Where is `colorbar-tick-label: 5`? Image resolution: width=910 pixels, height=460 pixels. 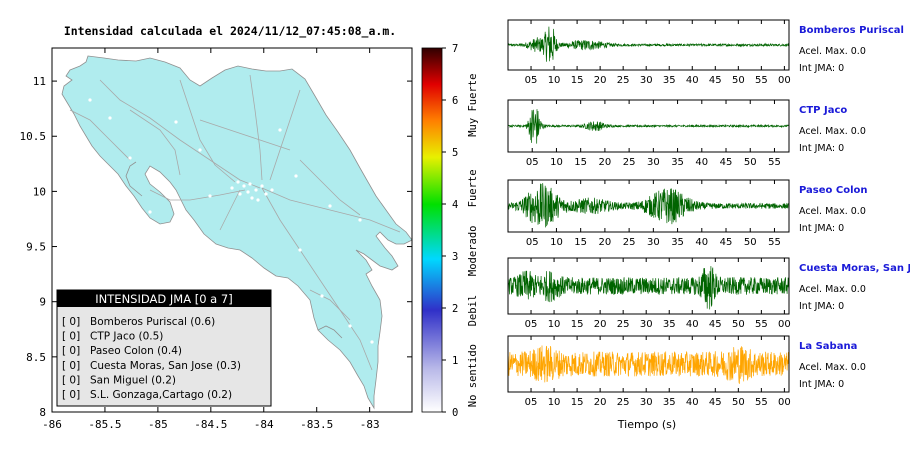 colorbar-tick-label: 5 is located at coordinates (455, 153).